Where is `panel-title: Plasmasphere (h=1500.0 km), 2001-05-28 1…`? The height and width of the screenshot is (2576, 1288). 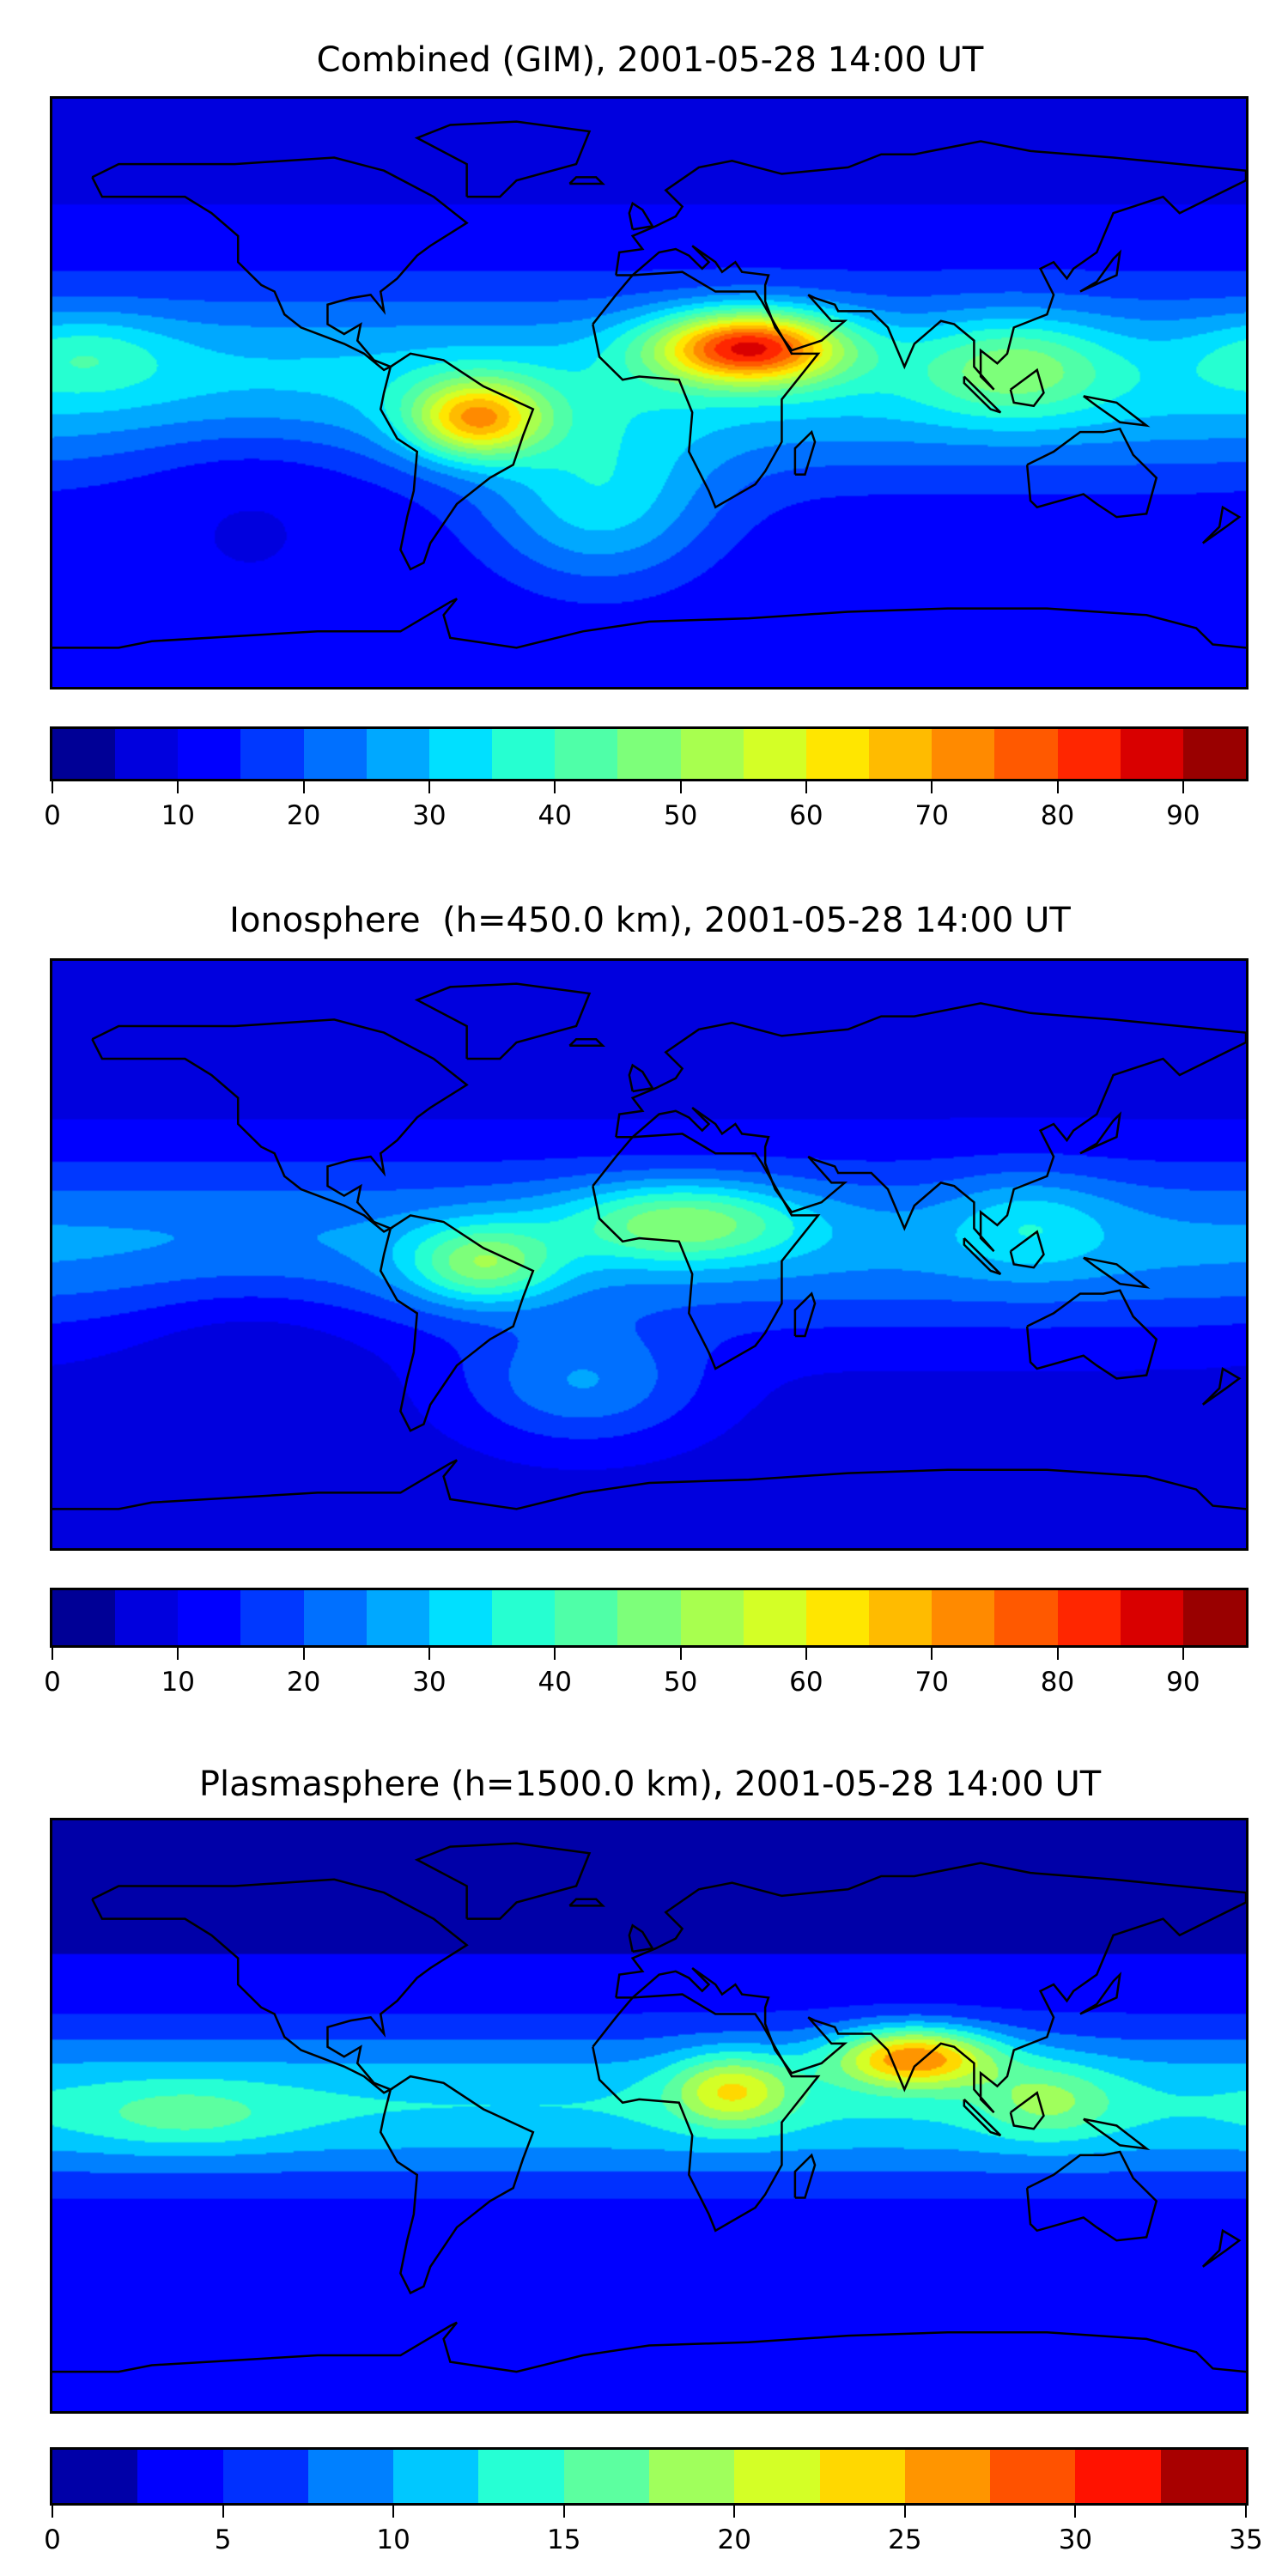 panel-title: Plasmasphere (h=1500.0 km), 2001-05-28 1… is located at coordinates (650, 1784).